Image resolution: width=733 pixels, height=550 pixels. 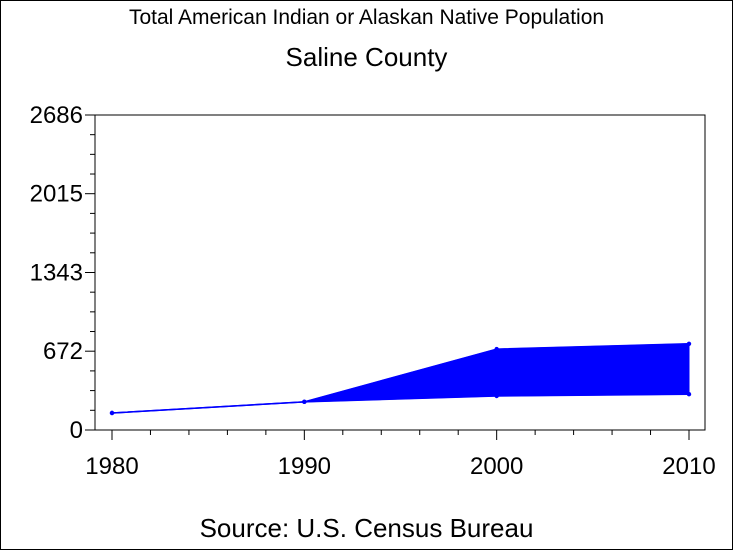 I want to click on source-note: Source: U.S. Census Bureau, so click(x=366, y=528).